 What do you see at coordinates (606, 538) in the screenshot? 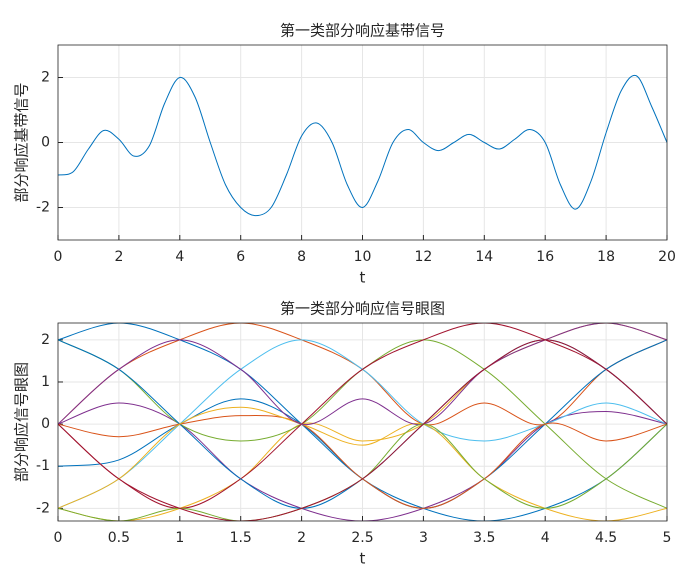
I see `x-tick-label: 4.5` at bounding box center [606, 538].